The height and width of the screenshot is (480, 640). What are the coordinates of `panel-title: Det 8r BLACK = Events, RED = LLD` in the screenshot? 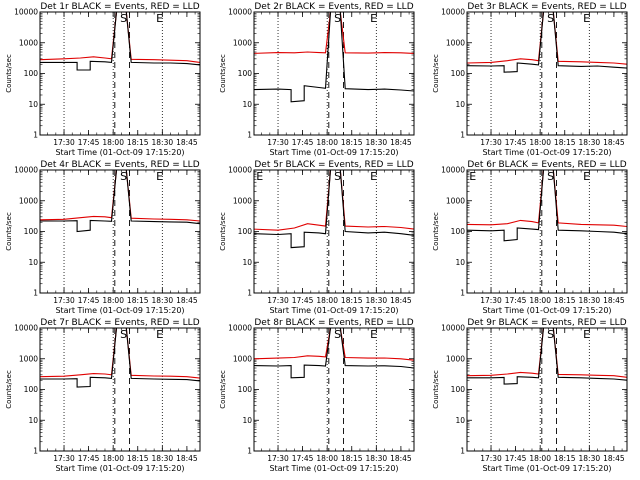 It's located at (333, 323).